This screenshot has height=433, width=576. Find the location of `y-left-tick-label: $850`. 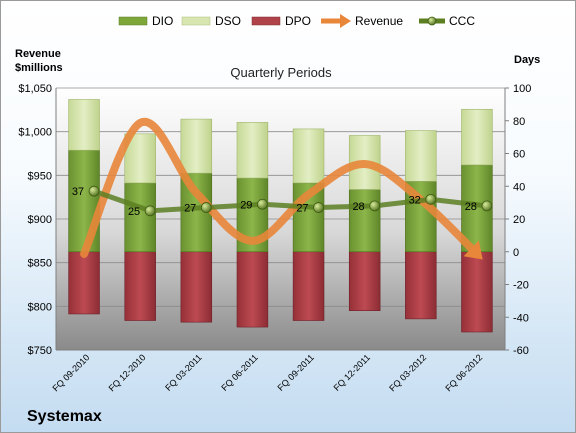

y-left-tick-label: $850 is located at coordinates (40, 264).